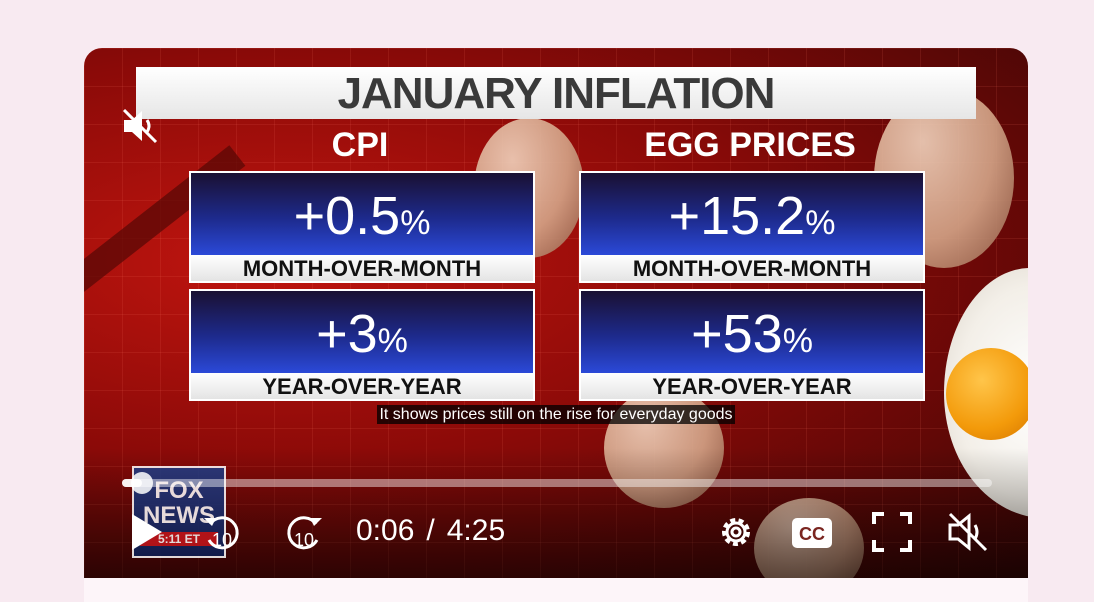 The image size is (1094, 602). What do you see at coordinates (142, 483) in the screenshot?
I see `progress-scrubber-handle` at bounding box center [142, 483].